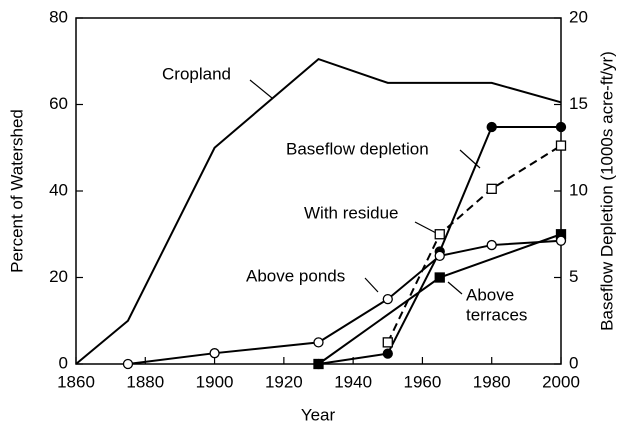 The image size is (624, 428). Describe the element at coordinates (196, 73) in the screenshot. I see `annotation: Cropland` at that location.